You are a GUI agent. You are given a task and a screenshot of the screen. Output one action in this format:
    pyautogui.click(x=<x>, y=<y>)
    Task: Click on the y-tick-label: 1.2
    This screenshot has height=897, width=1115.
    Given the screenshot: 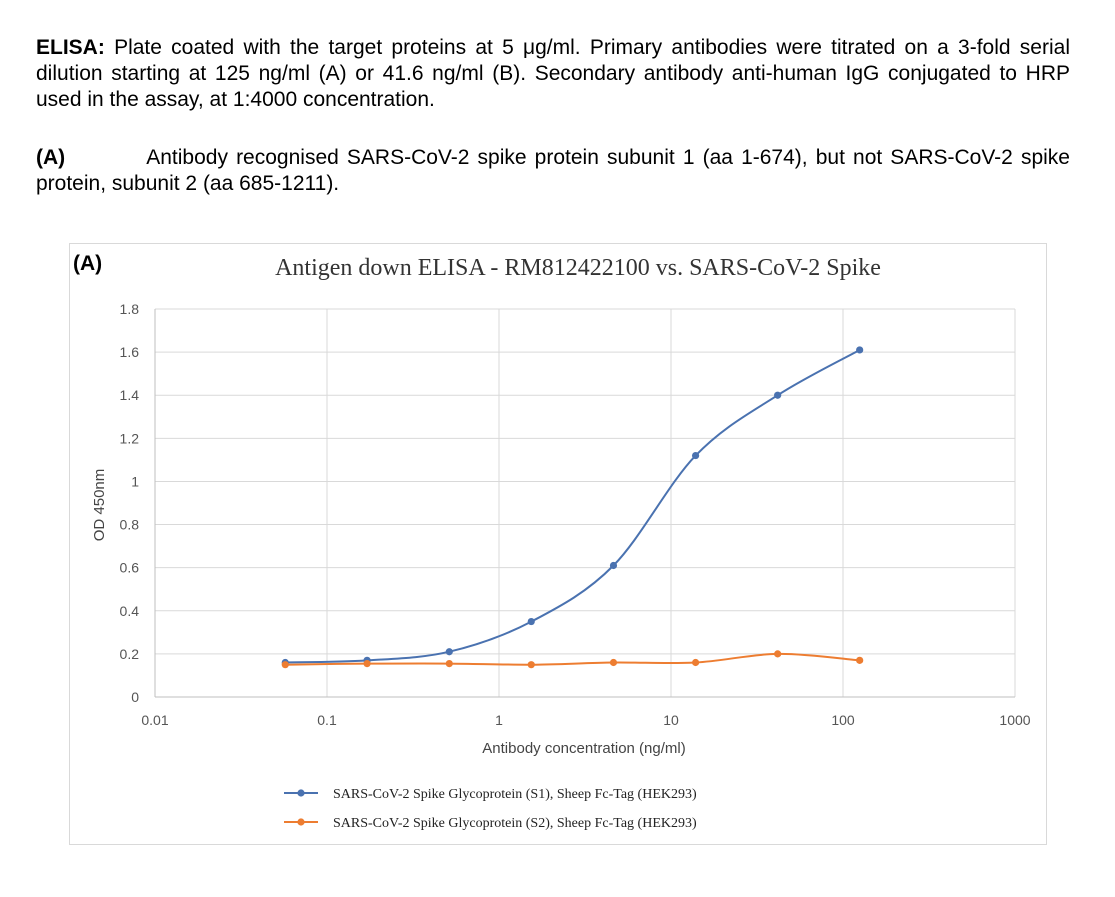 What is the action you would take?
    pyautogui.click(x=130, y=438)
    